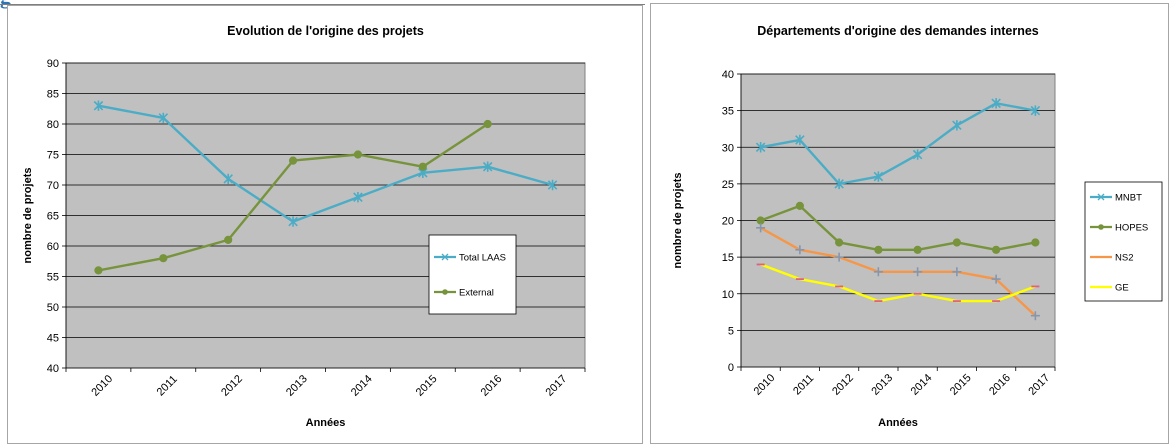 Image resolution: width=1169 pixels, height=445 pixels. Describe the element at coordinates (53, 95) in the screenshot. I see `y-tick-label: 85` at that location.